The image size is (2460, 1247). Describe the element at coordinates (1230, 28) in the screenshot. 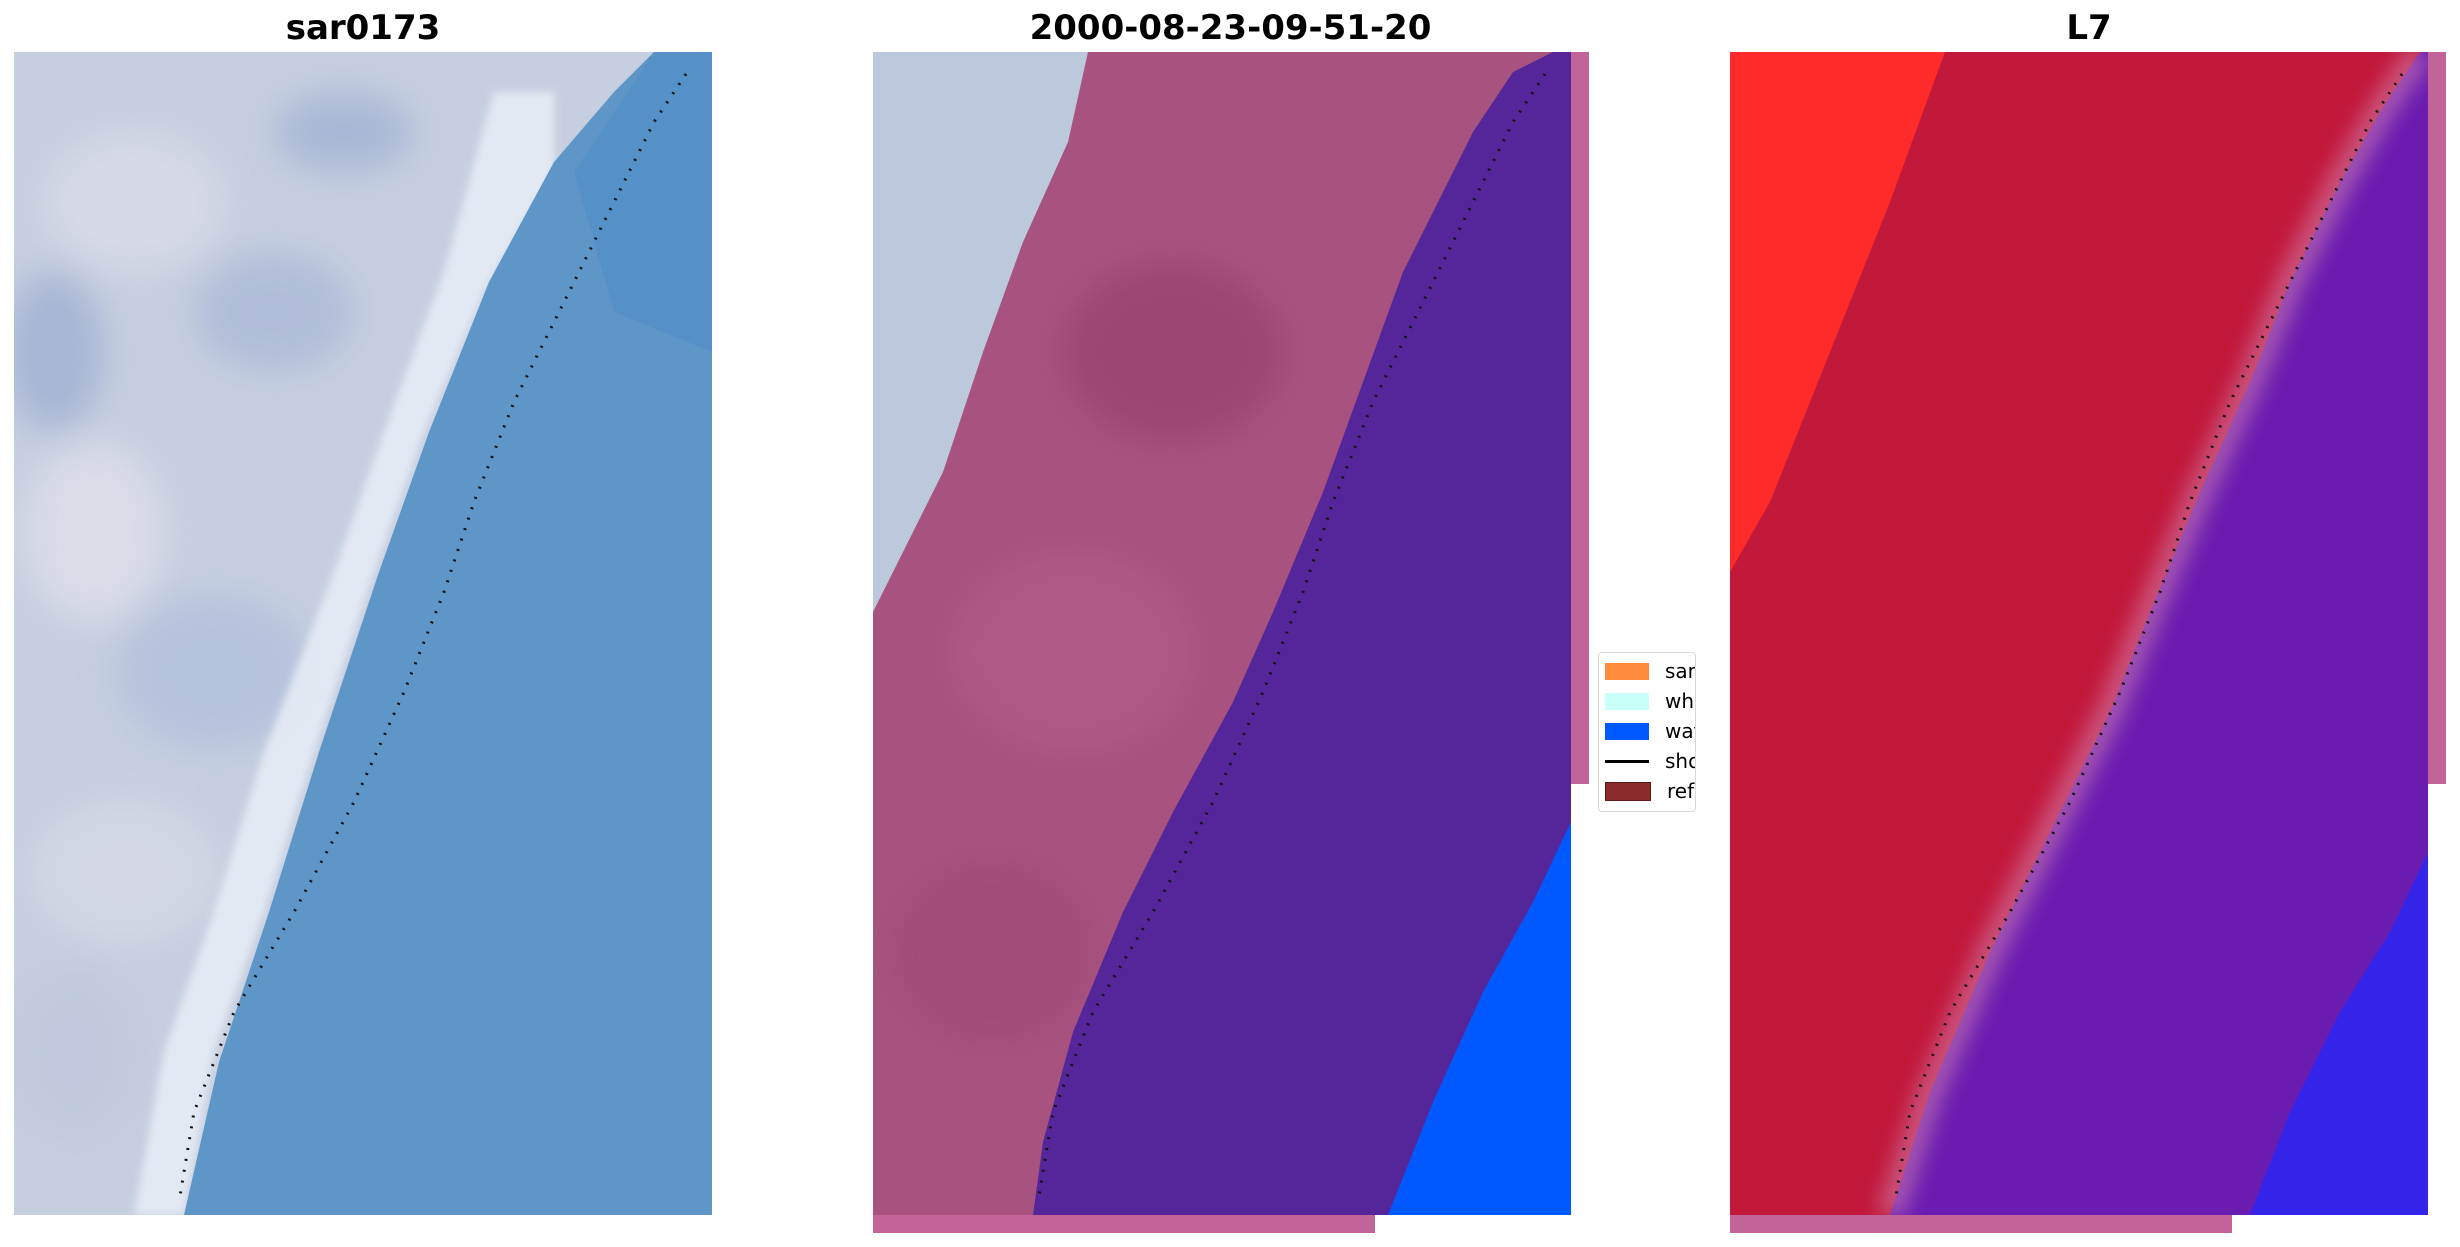

I see `panel-title-classified: 2000-08-23-09-51-20` at that location.